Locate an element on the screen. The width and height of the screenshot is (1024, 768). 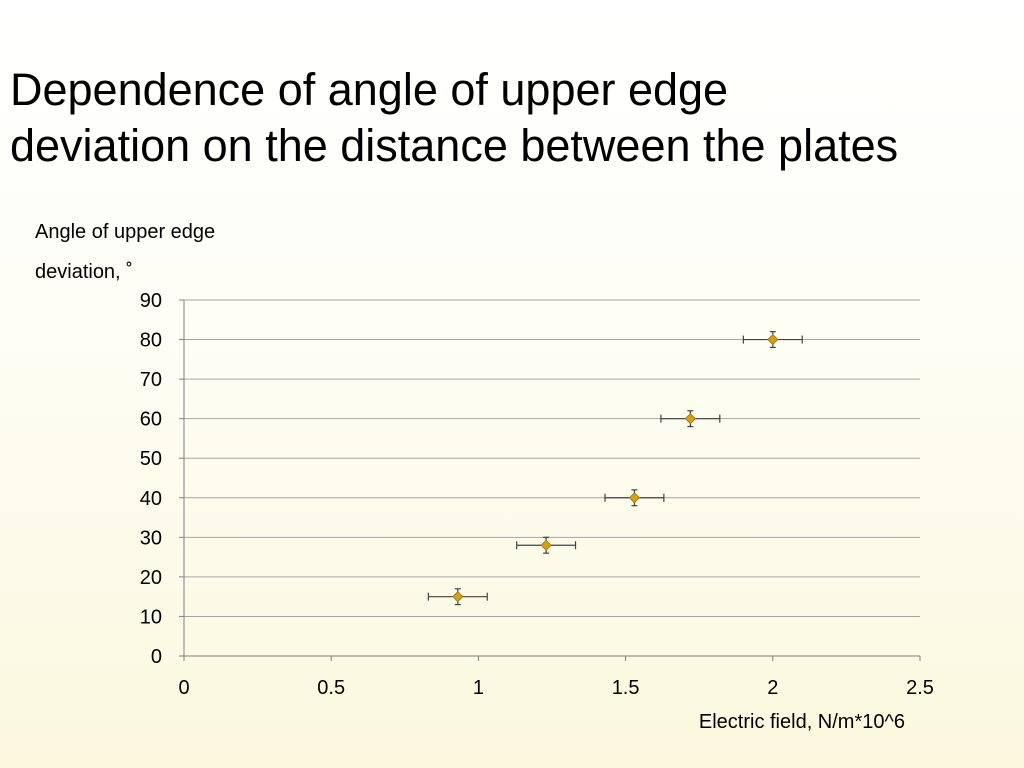
x-tick-label-4: 2 is located at coordinates (772, 688).